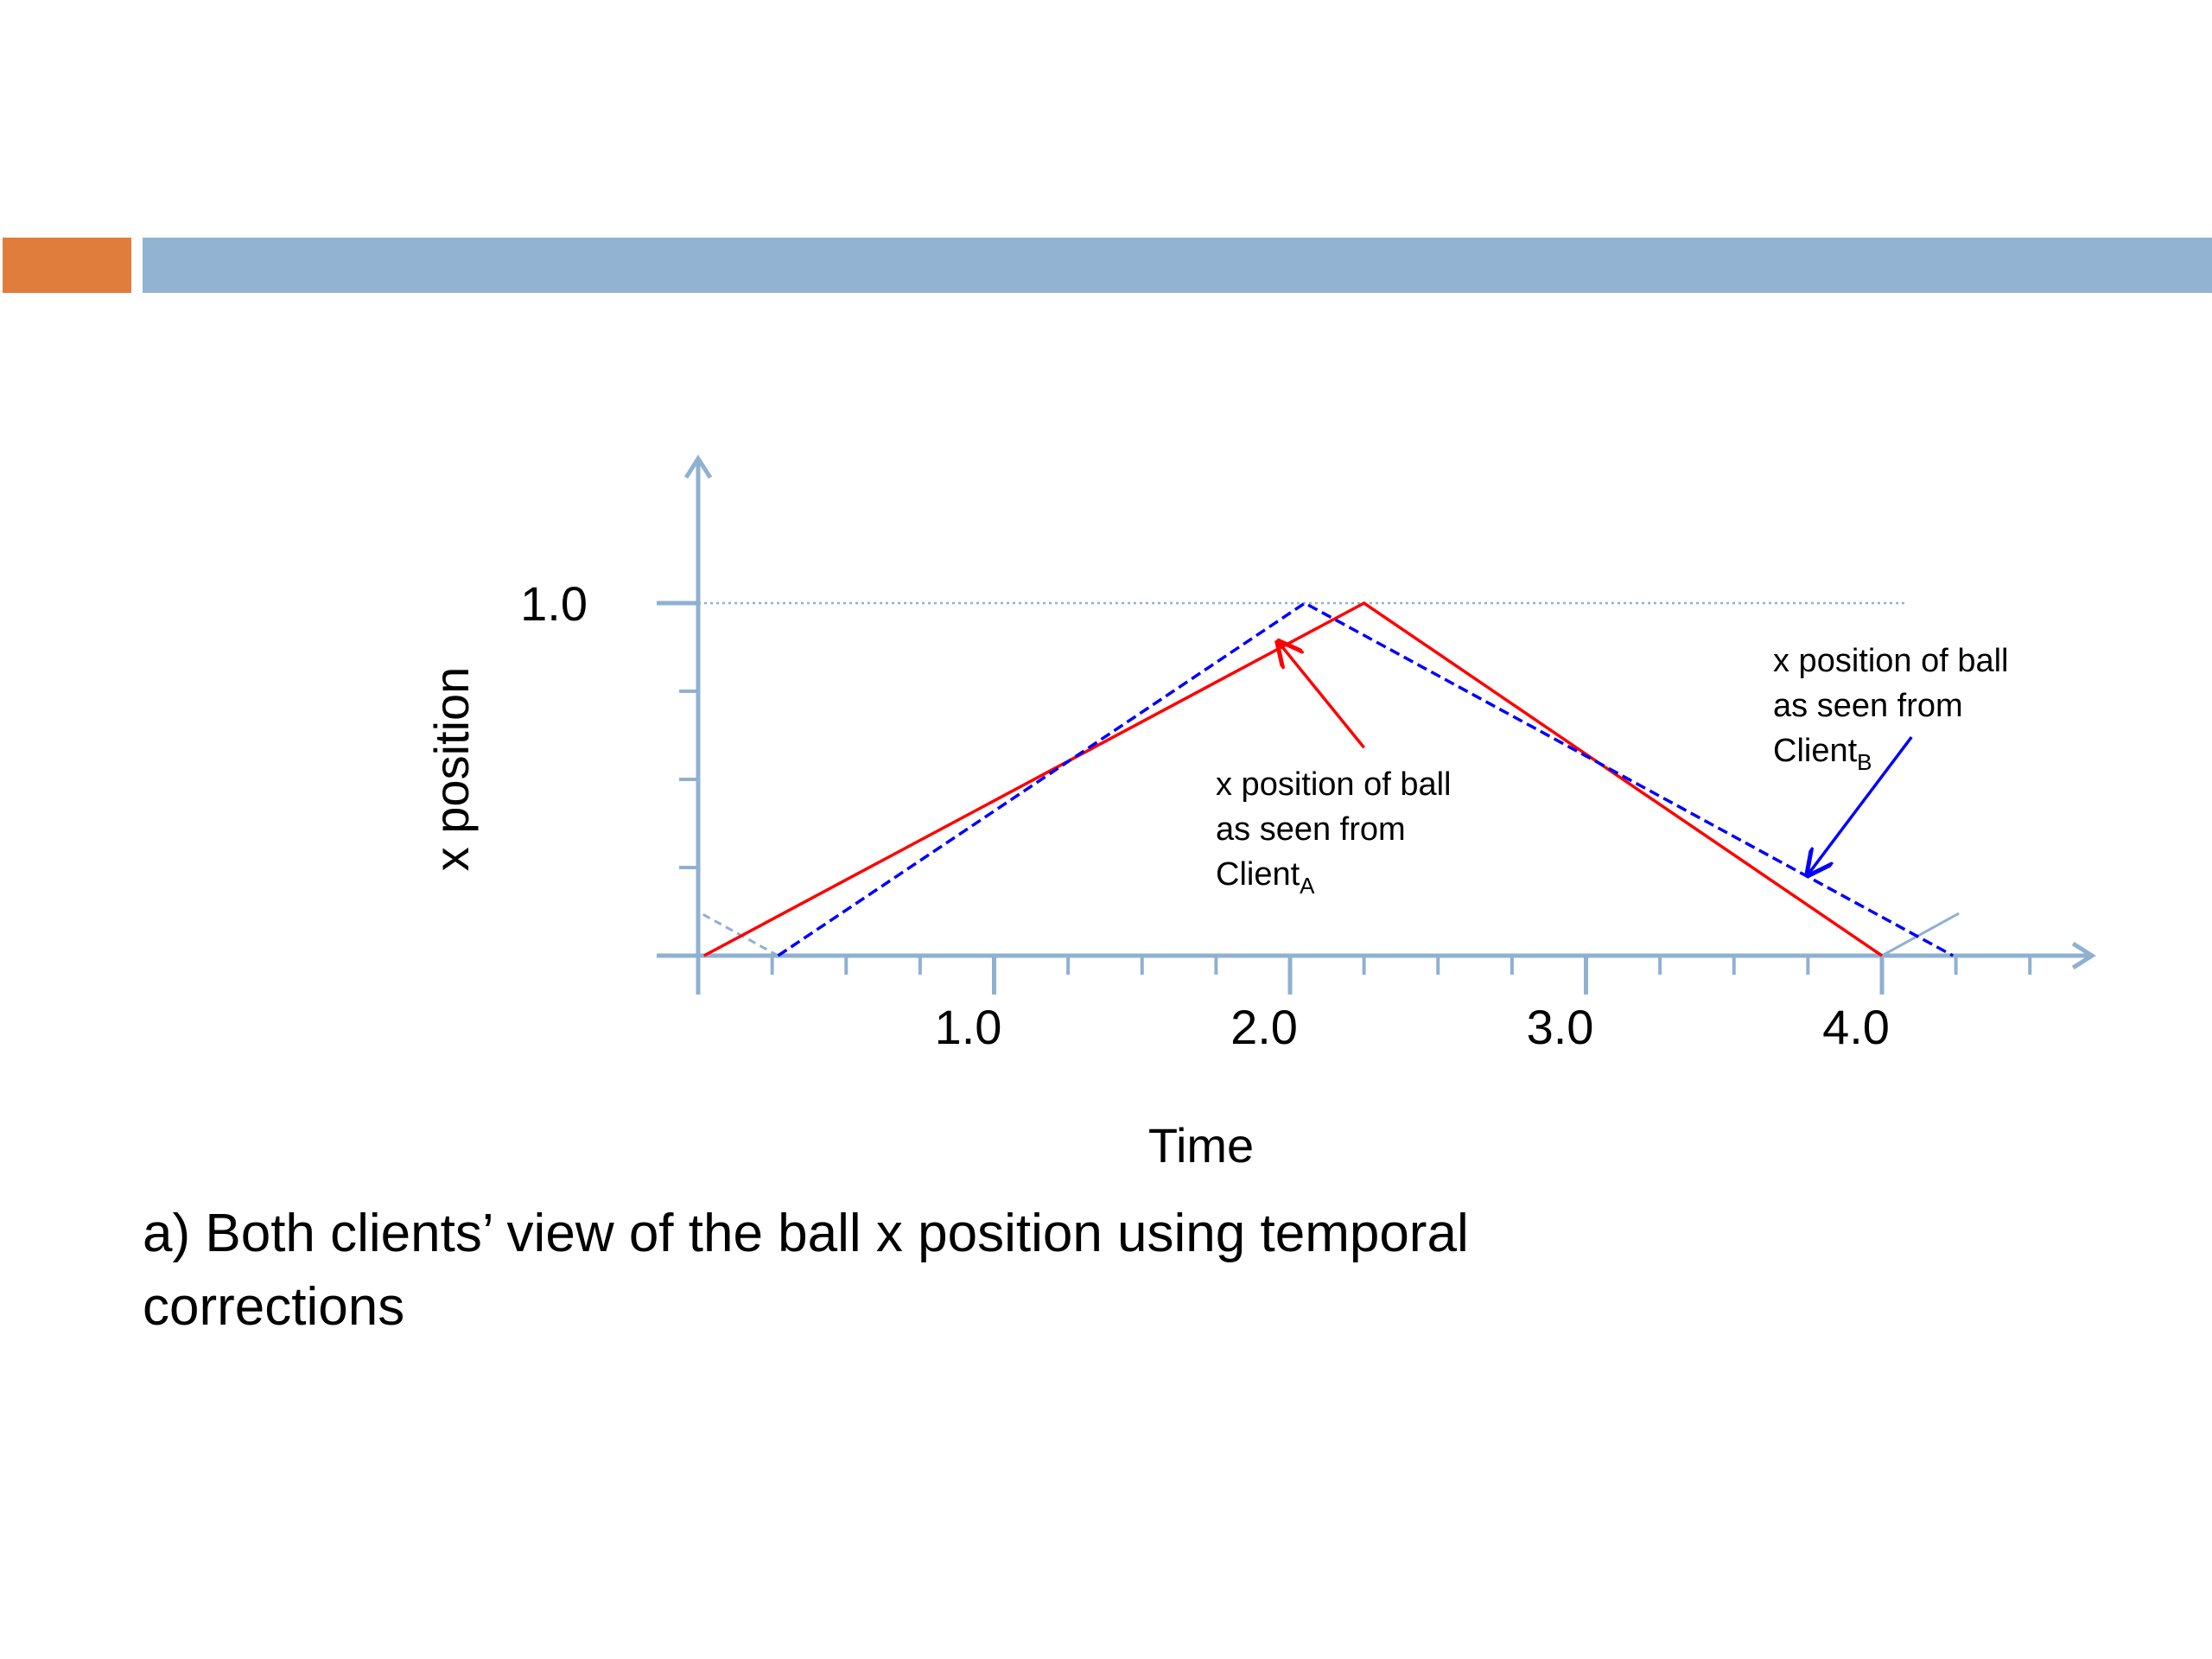  What do you see at coordinates (1920, 934) in the screenshot?
I see `red-extension-line` at bounding box center [1920, 934].